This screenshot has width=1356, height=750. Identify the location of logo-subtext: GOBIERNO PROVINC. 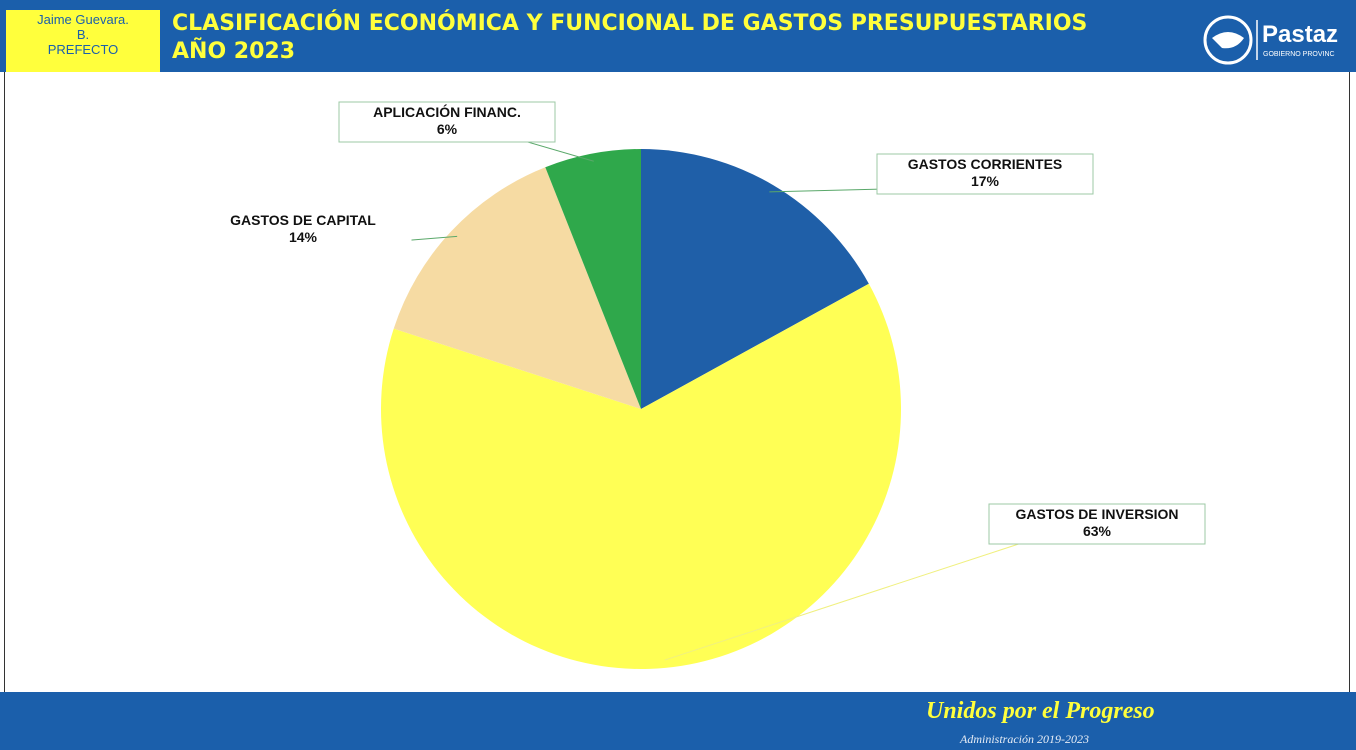
(1299, 54).